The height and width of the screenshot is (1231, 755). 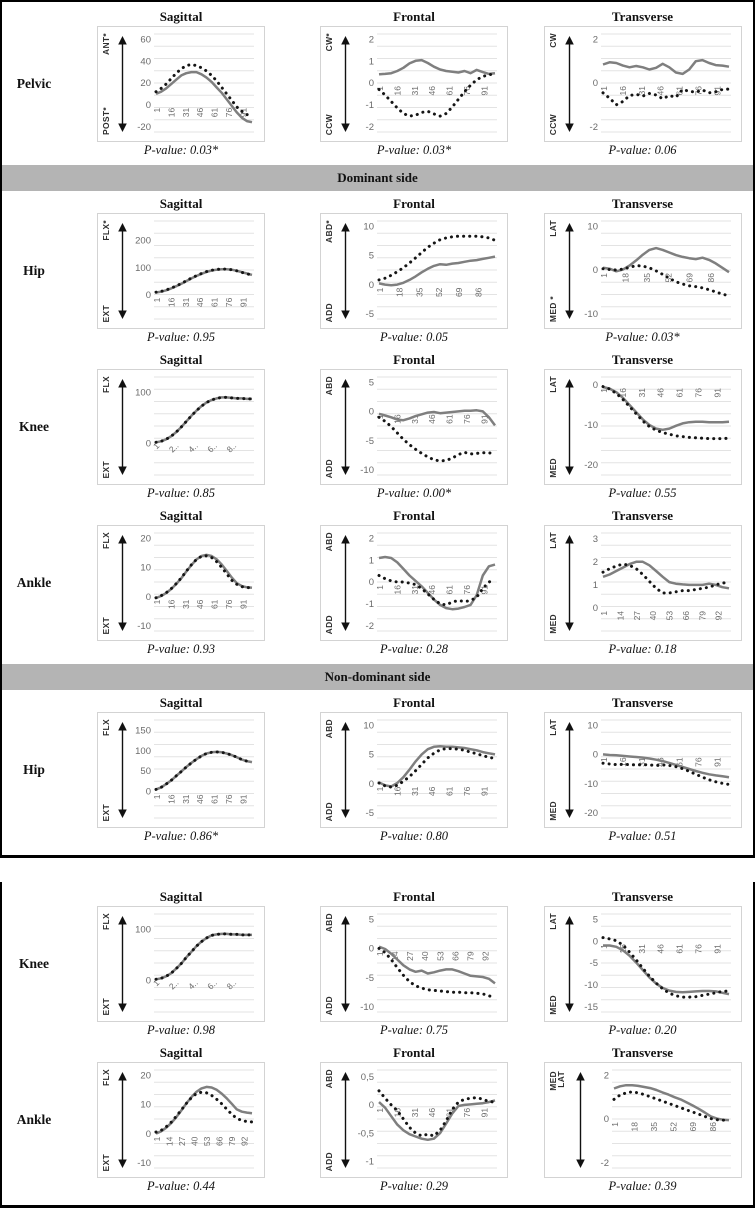 What do you see at coordinates (653, 616) in the screenshot?
I see `x-tick-label: 40` at bounding box center [653, 616].